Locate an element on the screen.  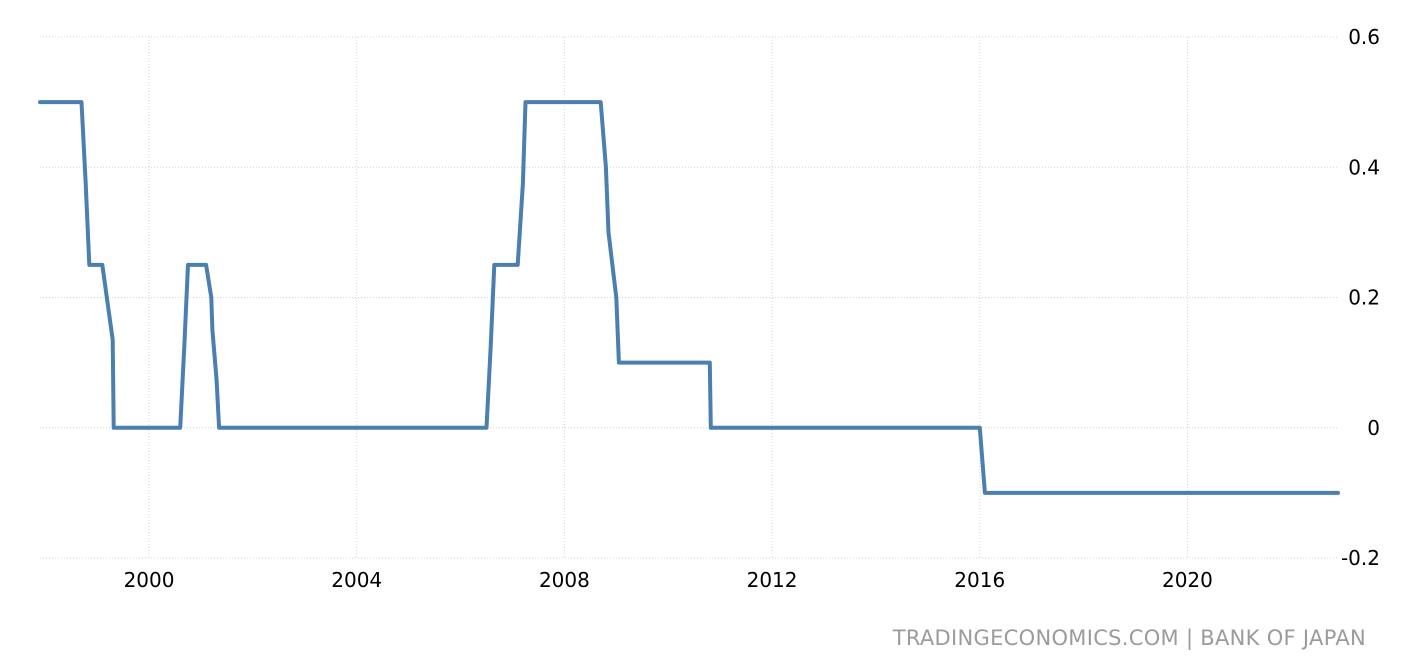
y-tick-label: -0.2 is located at coordinates (1360, 558).